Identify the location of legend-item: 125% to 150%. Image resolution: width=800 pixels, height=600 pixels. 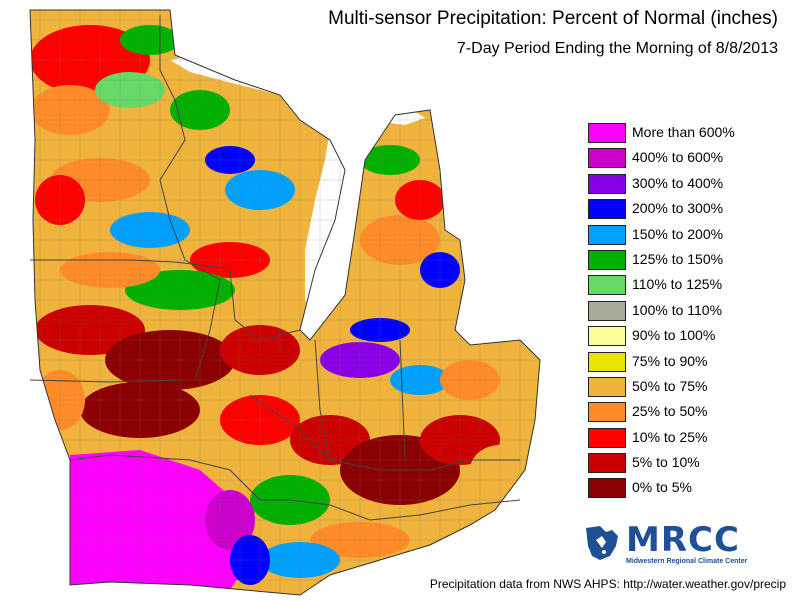
(683, 260).